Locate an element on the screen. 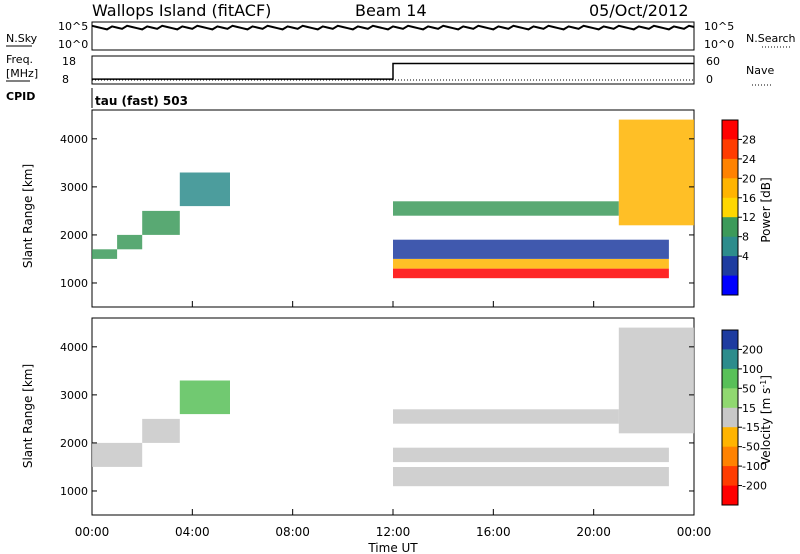 This screenshot has width=800, height=554. power-ytick-label-2: 2000 is located at coordinates (74, 235).